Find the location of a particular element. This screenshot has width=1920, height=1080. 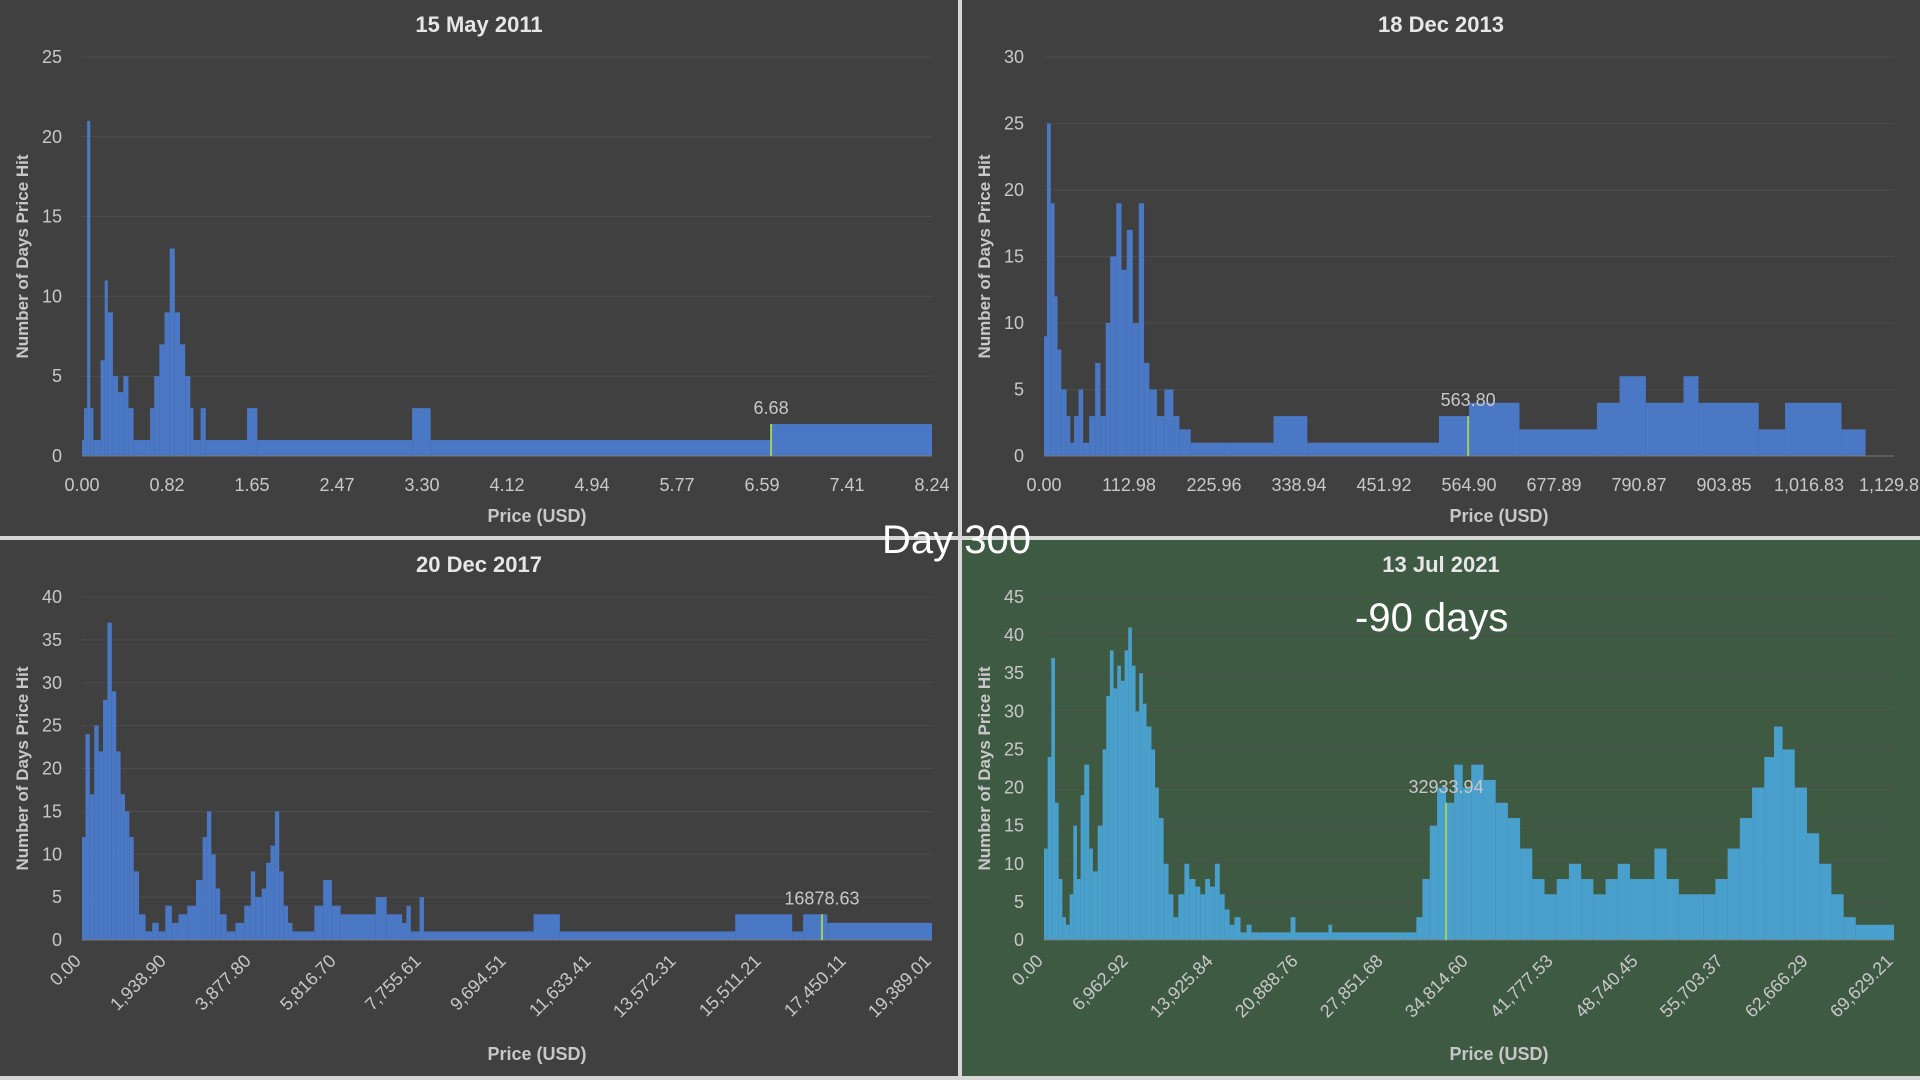

x-tick-label: 1,129.81 is located at coordinates (1889, 485).